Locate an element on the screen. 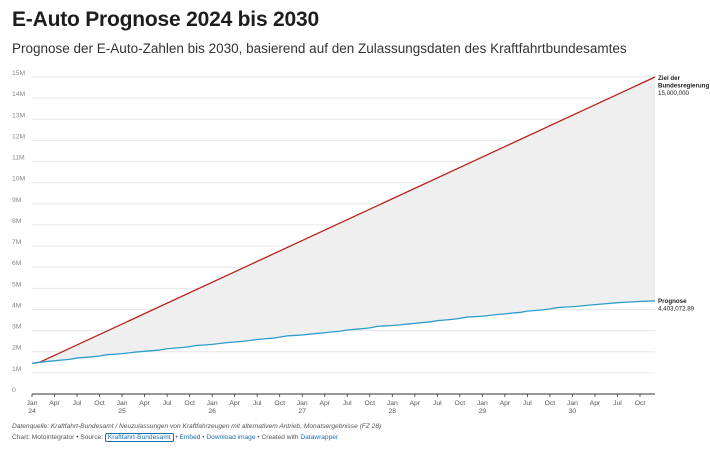 The height and width of the screenshot is (453, 710). y-tick-label: 12M is located at coordinates (19, 136).